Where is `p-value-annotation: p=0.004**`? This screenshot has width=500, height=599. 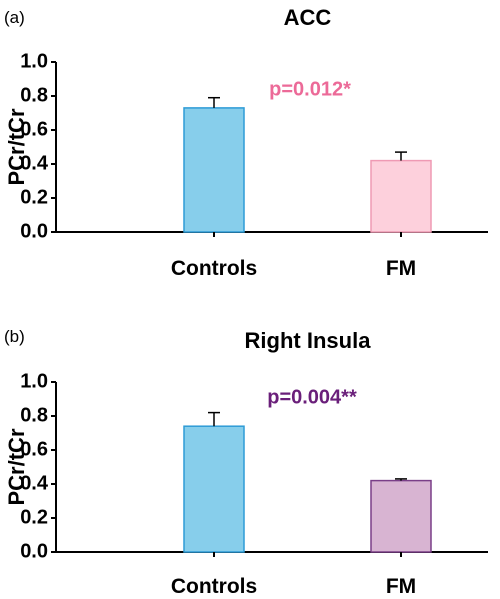 p-value-annotation: p=0.004** is located at coordinates (312, 397).